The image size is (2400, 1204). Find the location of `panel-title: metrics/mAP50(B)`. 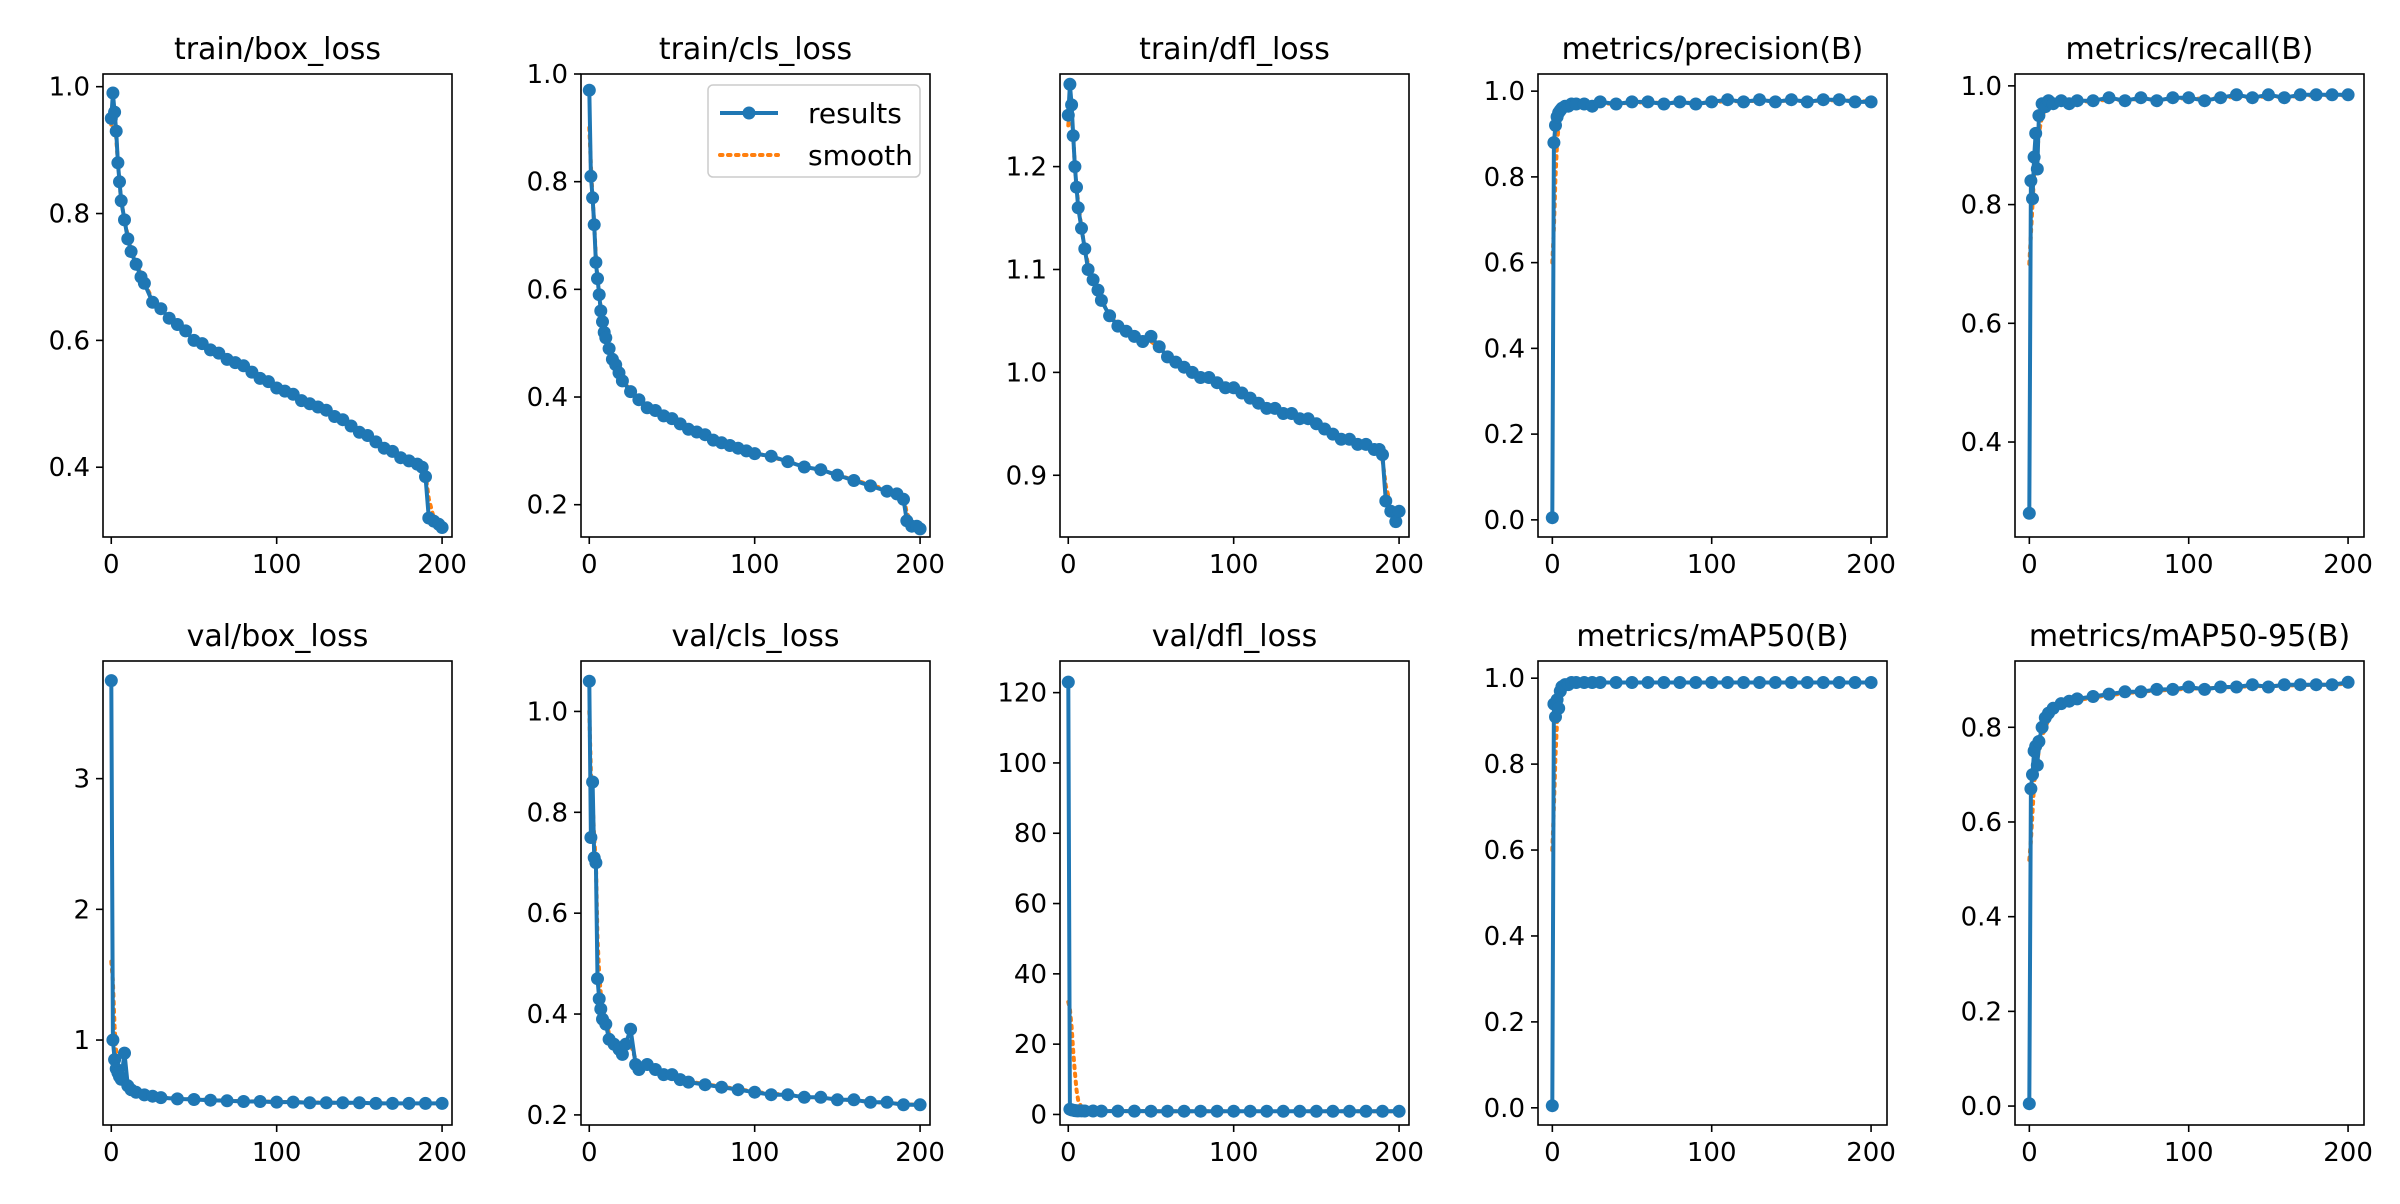

panel-title: metrics/mAP50(B) is located at coordinates (1712, 636).